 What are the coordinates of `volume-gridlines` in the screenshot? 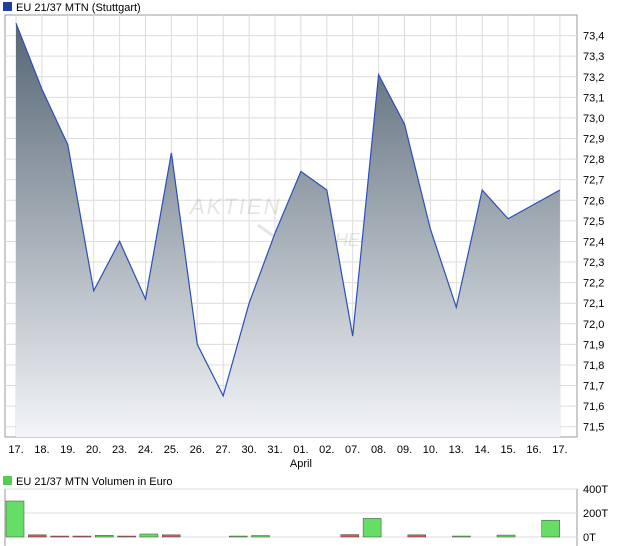 It's located at (291, 513).